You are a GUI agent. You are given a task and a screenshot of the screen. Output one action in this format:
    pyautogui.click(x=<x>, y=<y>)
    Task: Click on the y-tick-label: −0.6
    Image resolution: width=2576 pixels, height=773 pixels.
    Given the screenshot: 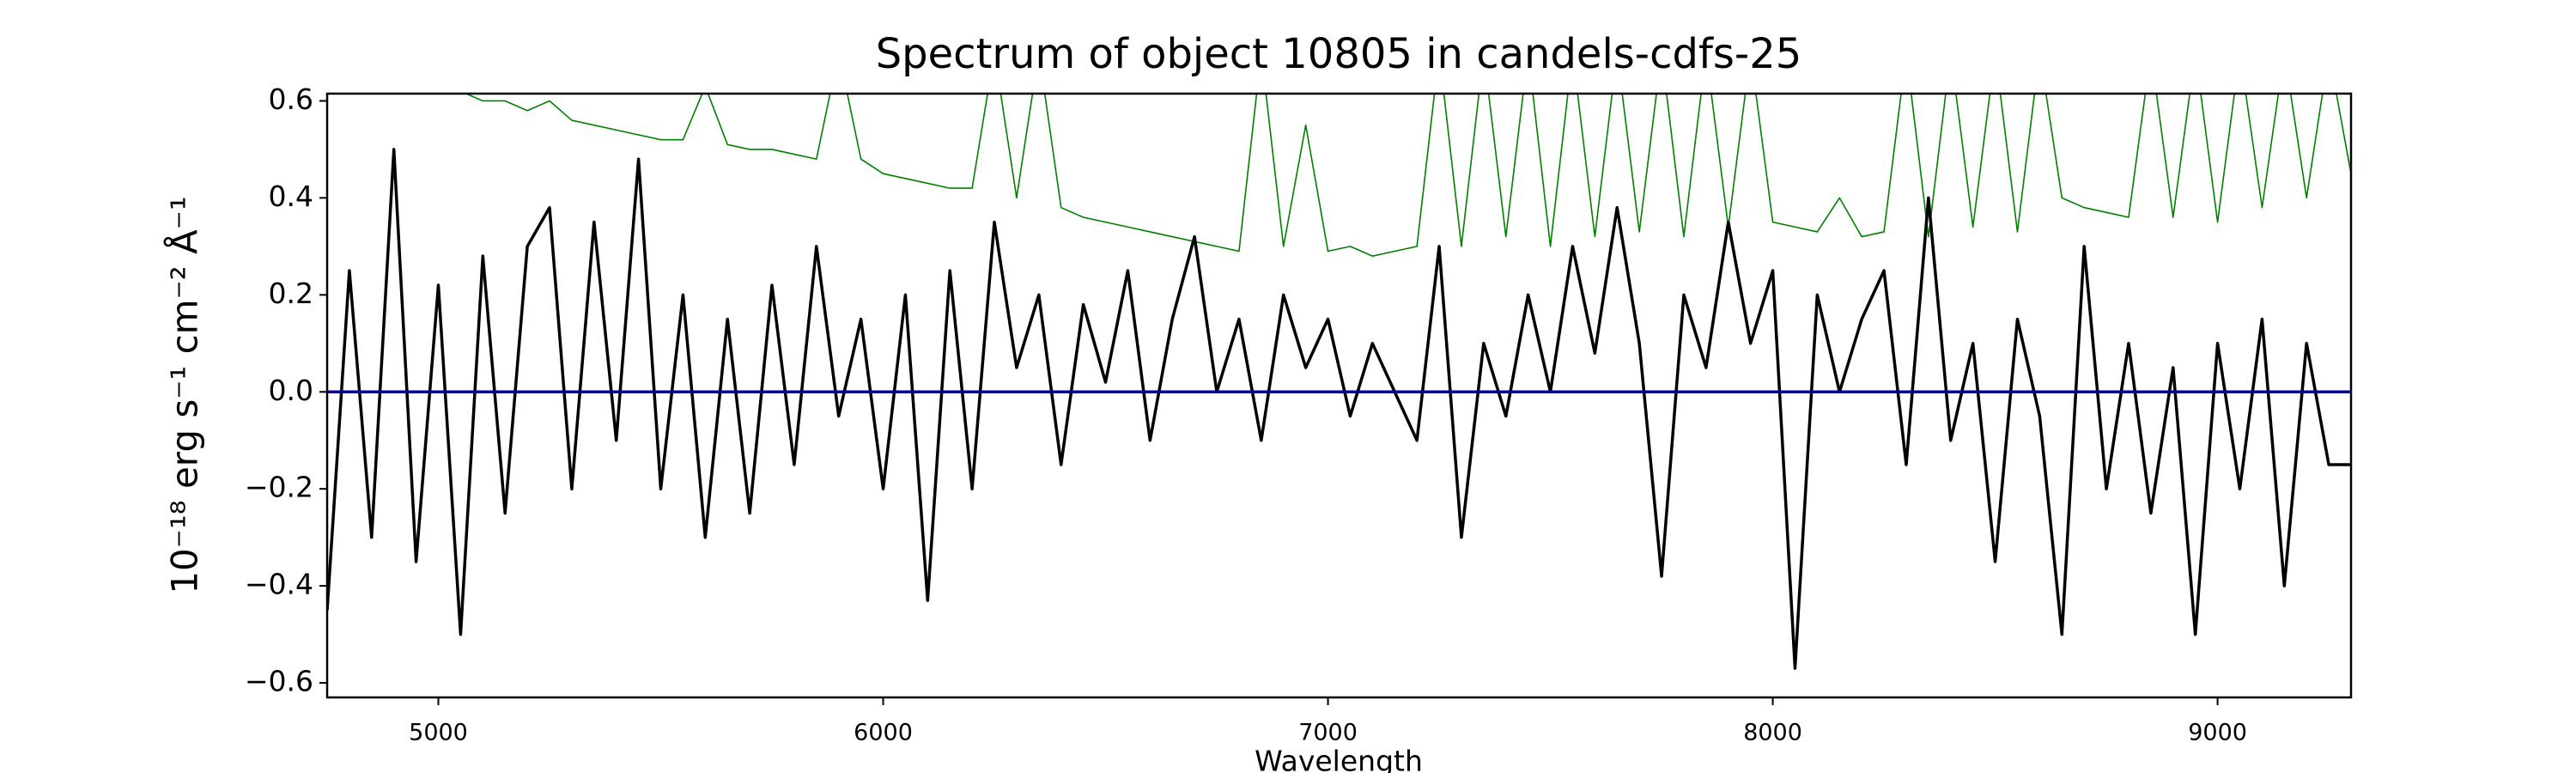 What is the action you would take?
    pyautogui.click(x=279, y=681)
    